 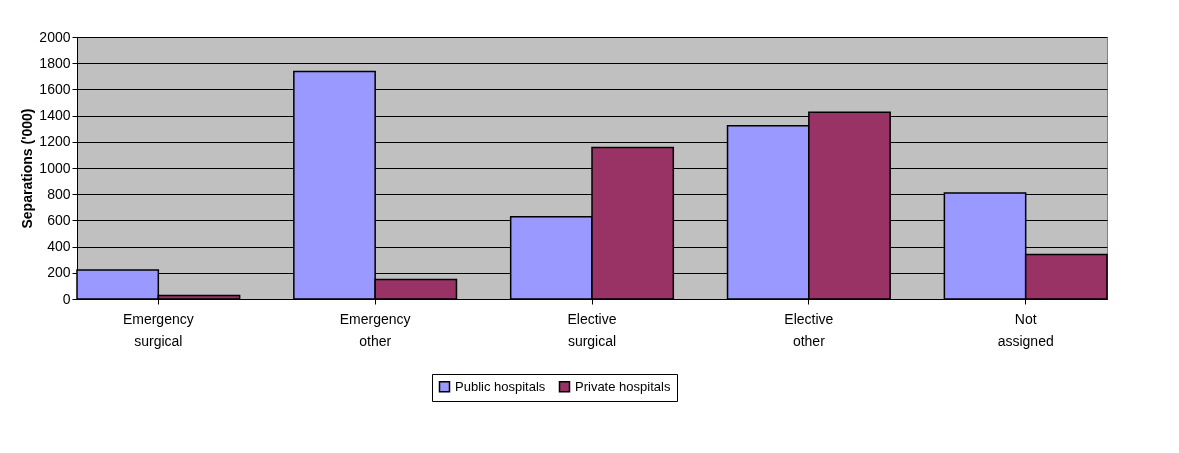 I want to click on y-tick-label: 400, so click(x=59, y=246).